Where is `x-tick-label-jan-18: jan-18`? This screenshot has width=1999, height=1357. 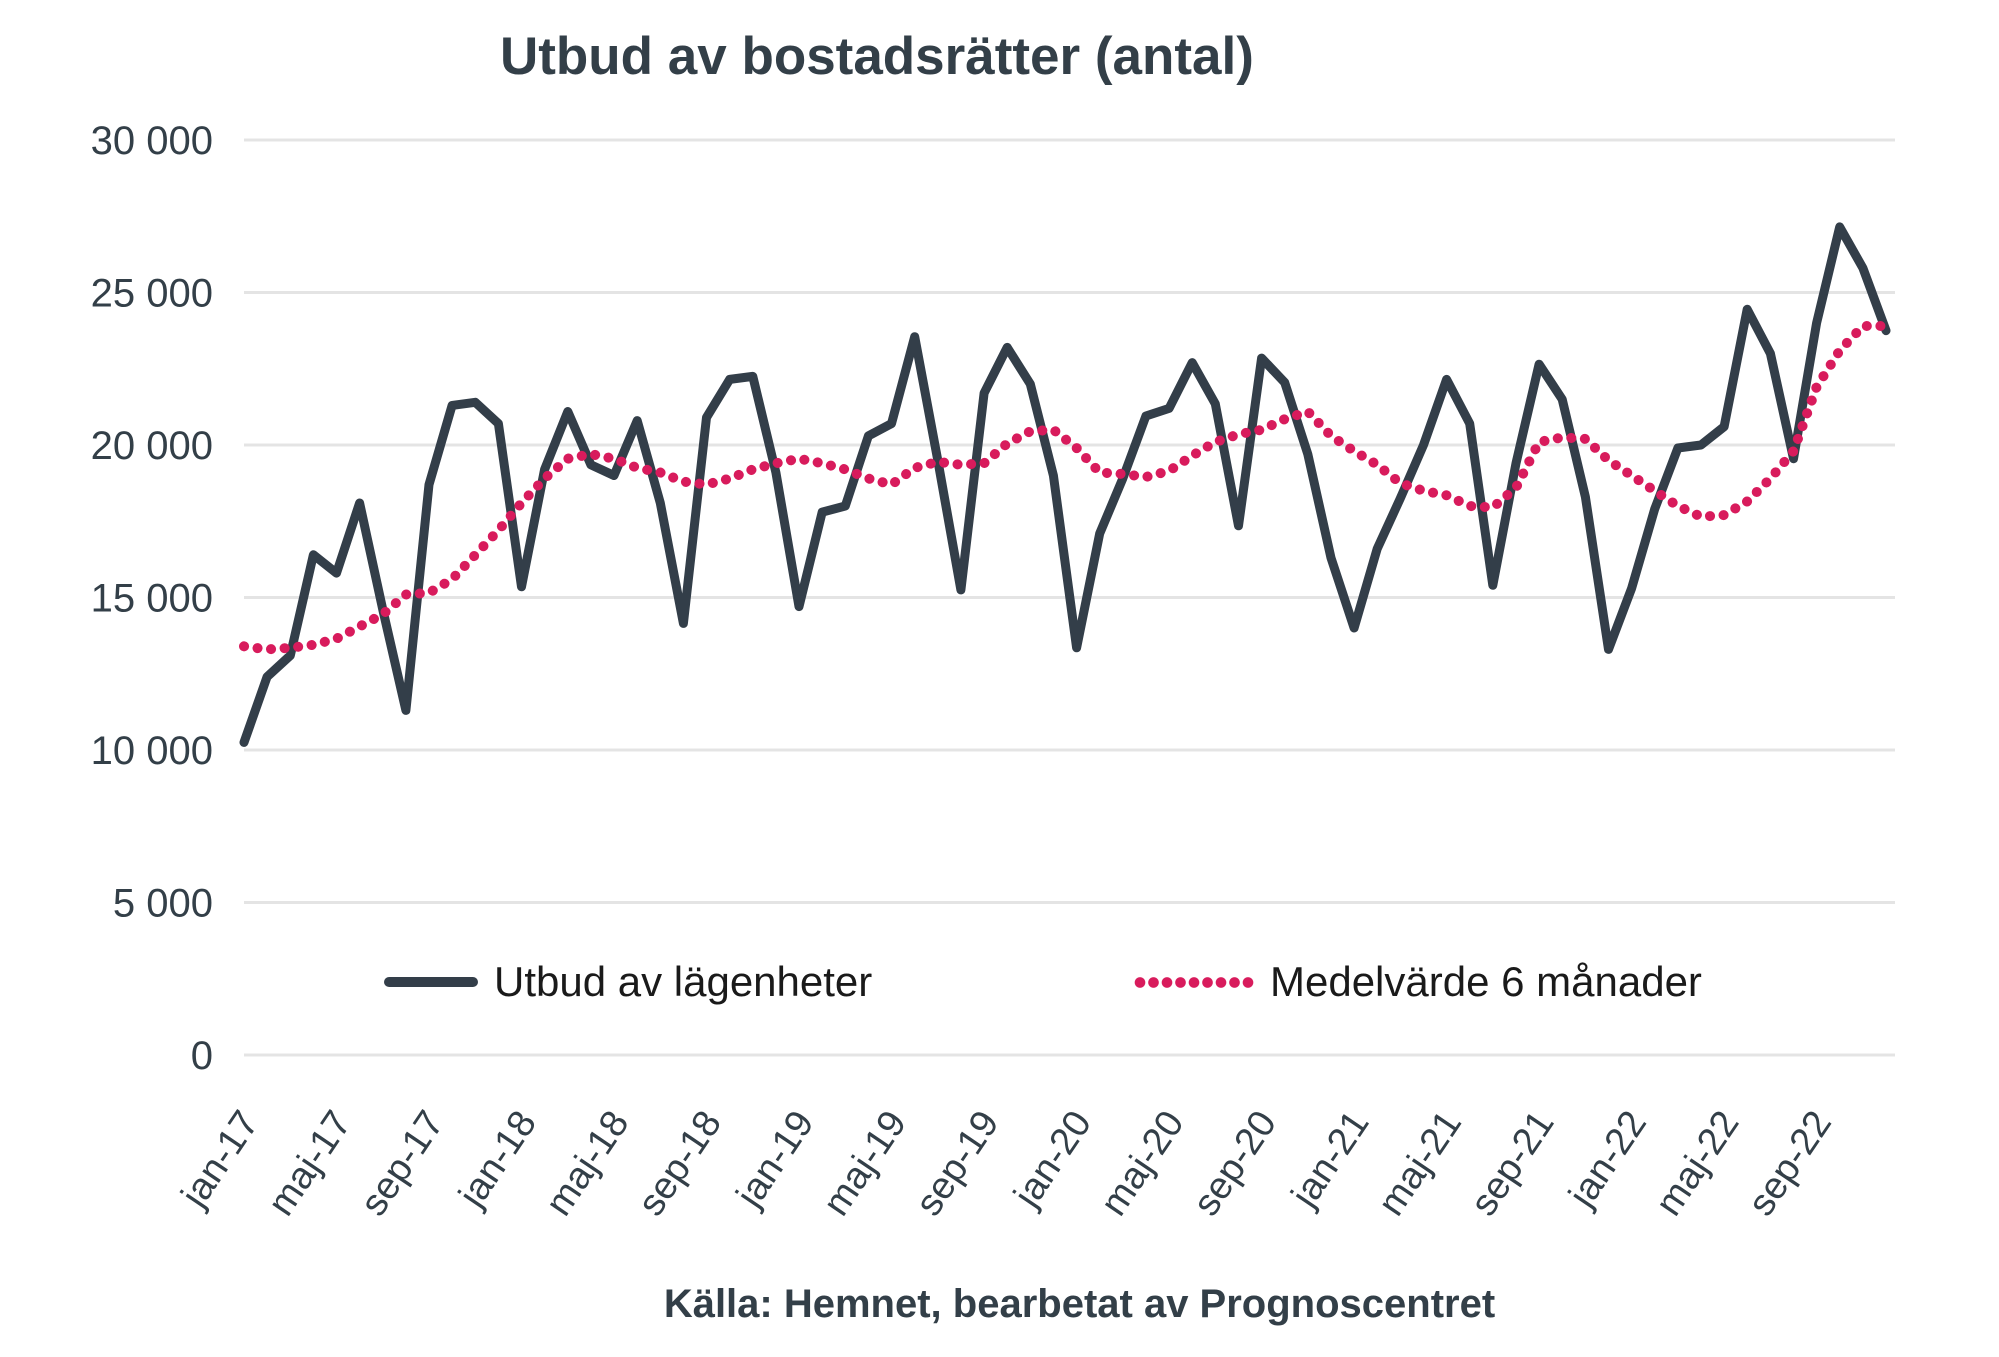
x-tick-label-jan-18: jan-18 is located at coordinates (498, 1160).